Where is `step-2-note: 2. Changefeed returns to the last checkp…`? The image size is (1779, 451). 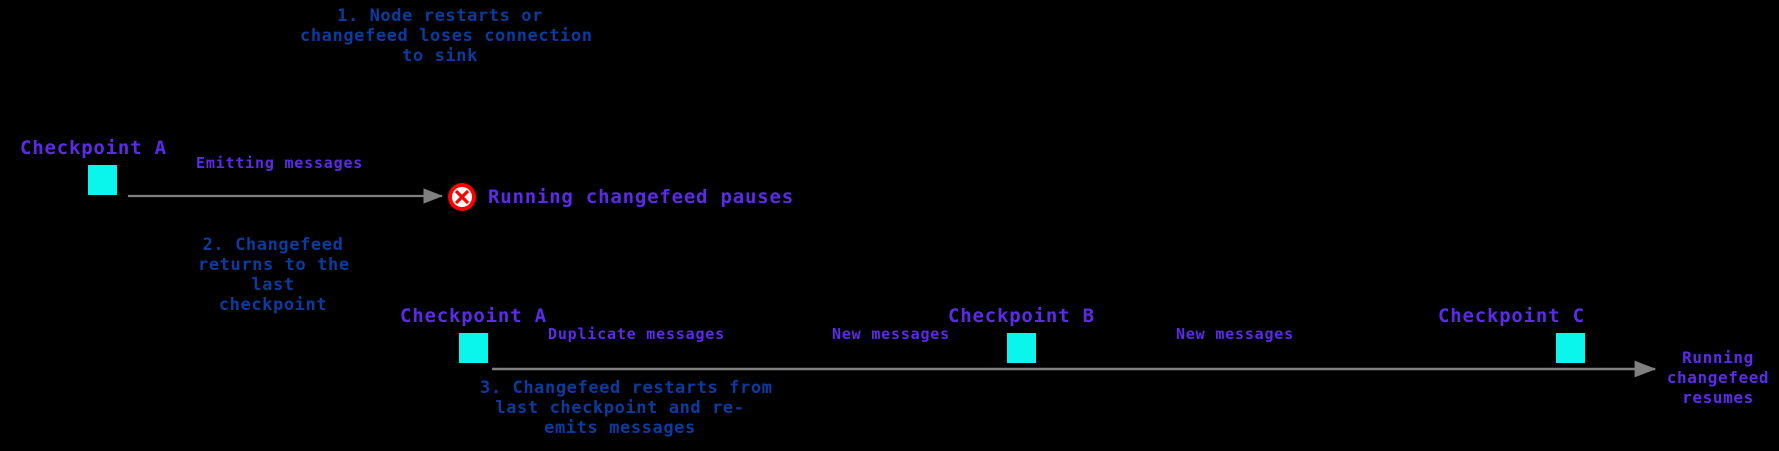 step-2-note: 2. Changefeed returns to the last checkp… is located at coordinates (274, 275).